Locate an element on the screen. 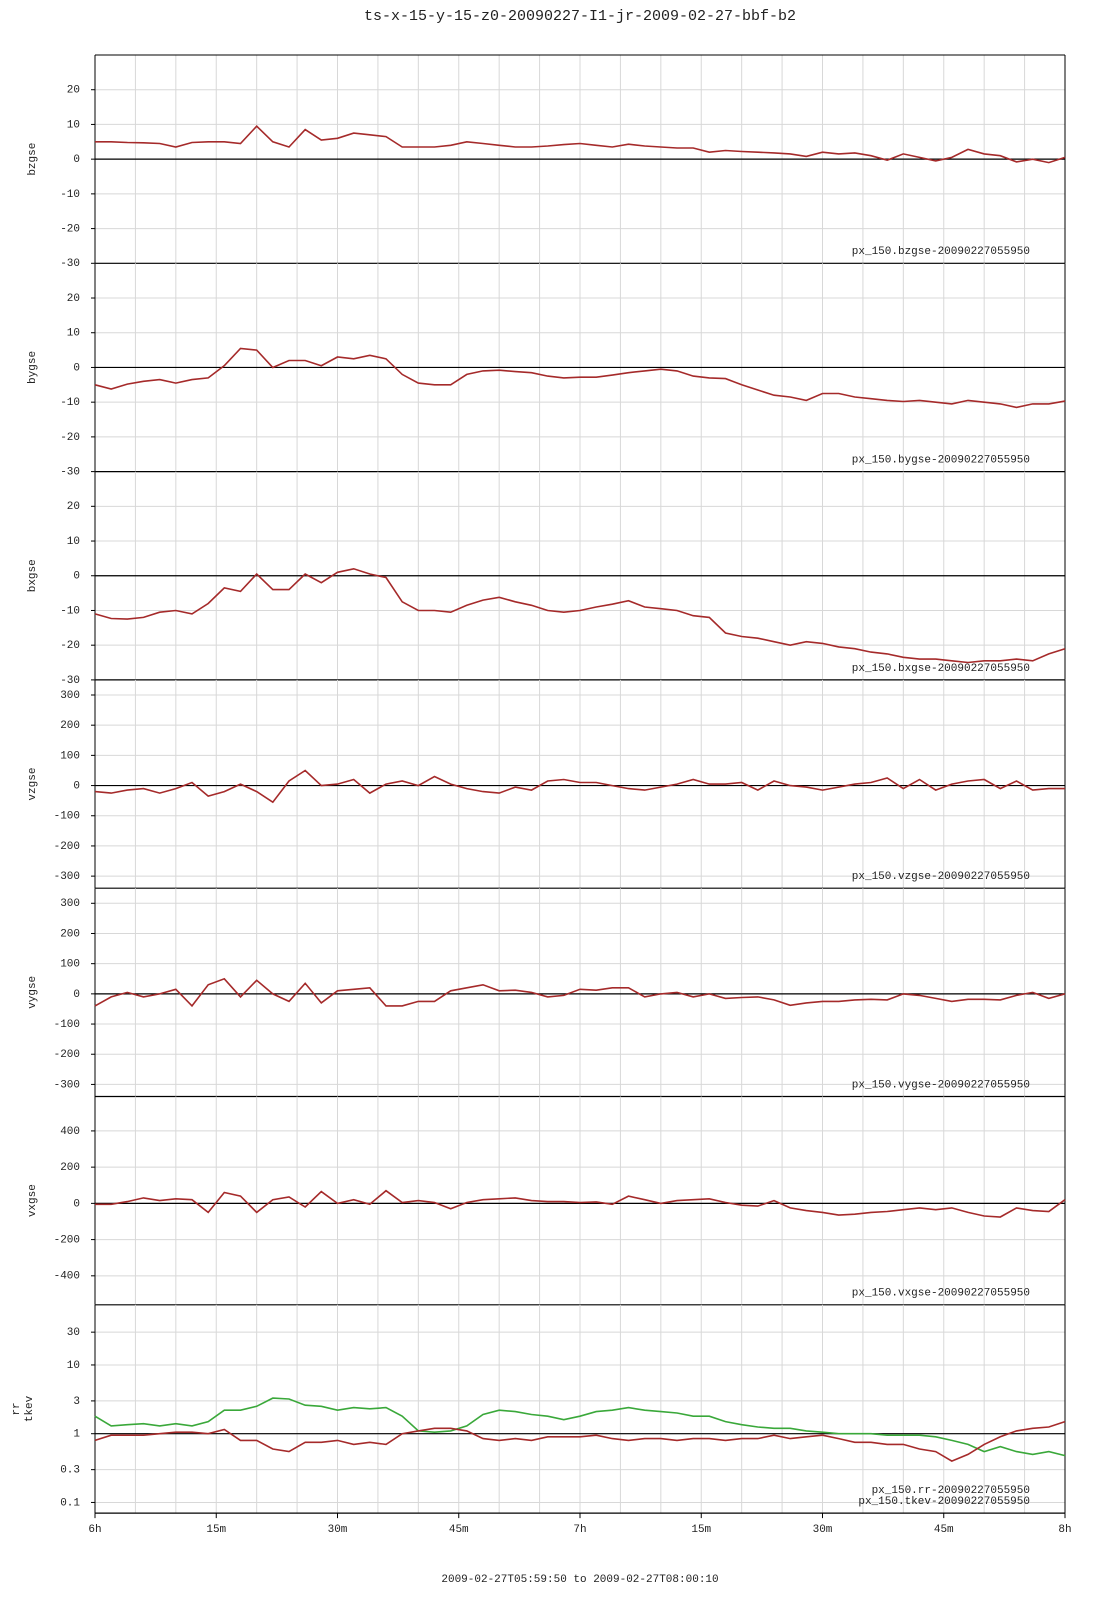 The height and width of the screenshot is (1600, 1107). y-tick-label: 0.1 is located at coordinates (70, 1503).